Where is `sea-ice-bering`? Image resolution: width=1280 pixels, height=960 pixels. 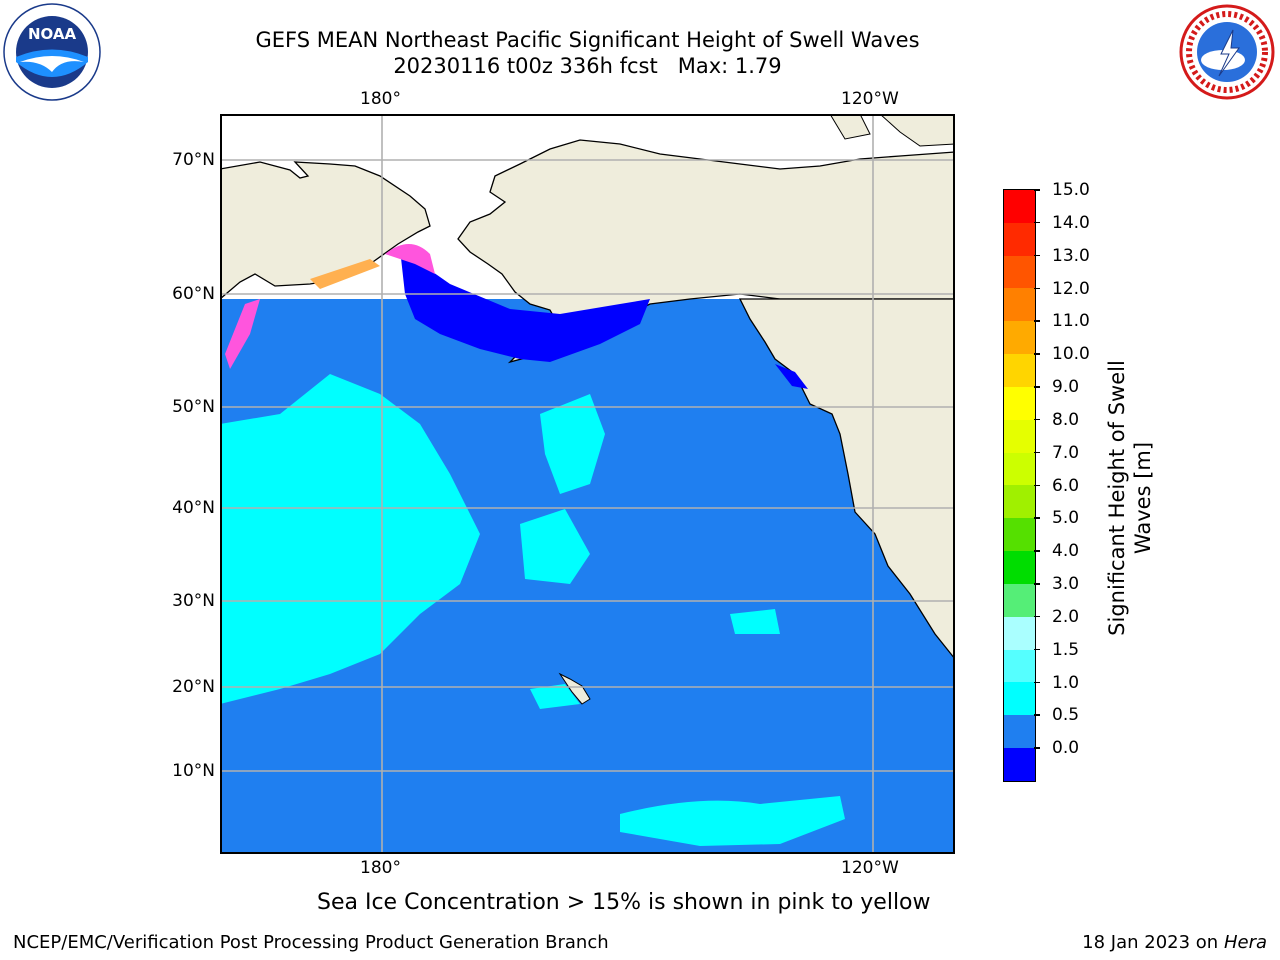 sea-ice-bering is located at coordinates (410, 259).